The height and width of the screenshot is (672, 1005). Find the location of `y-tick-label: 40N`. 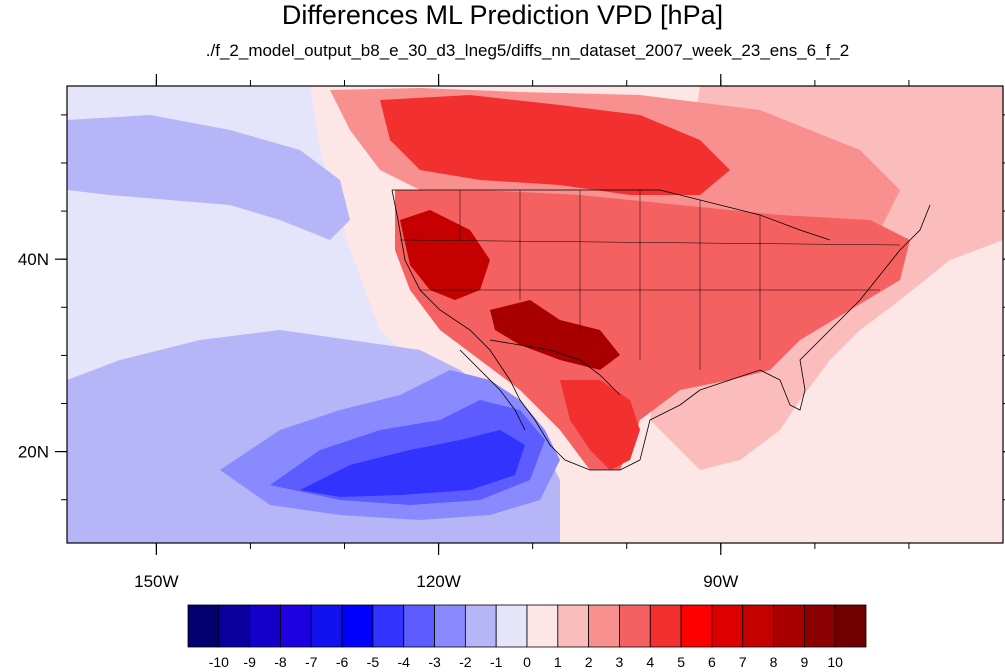

y-tick-label: 40N is located at coordinates (33, 259).